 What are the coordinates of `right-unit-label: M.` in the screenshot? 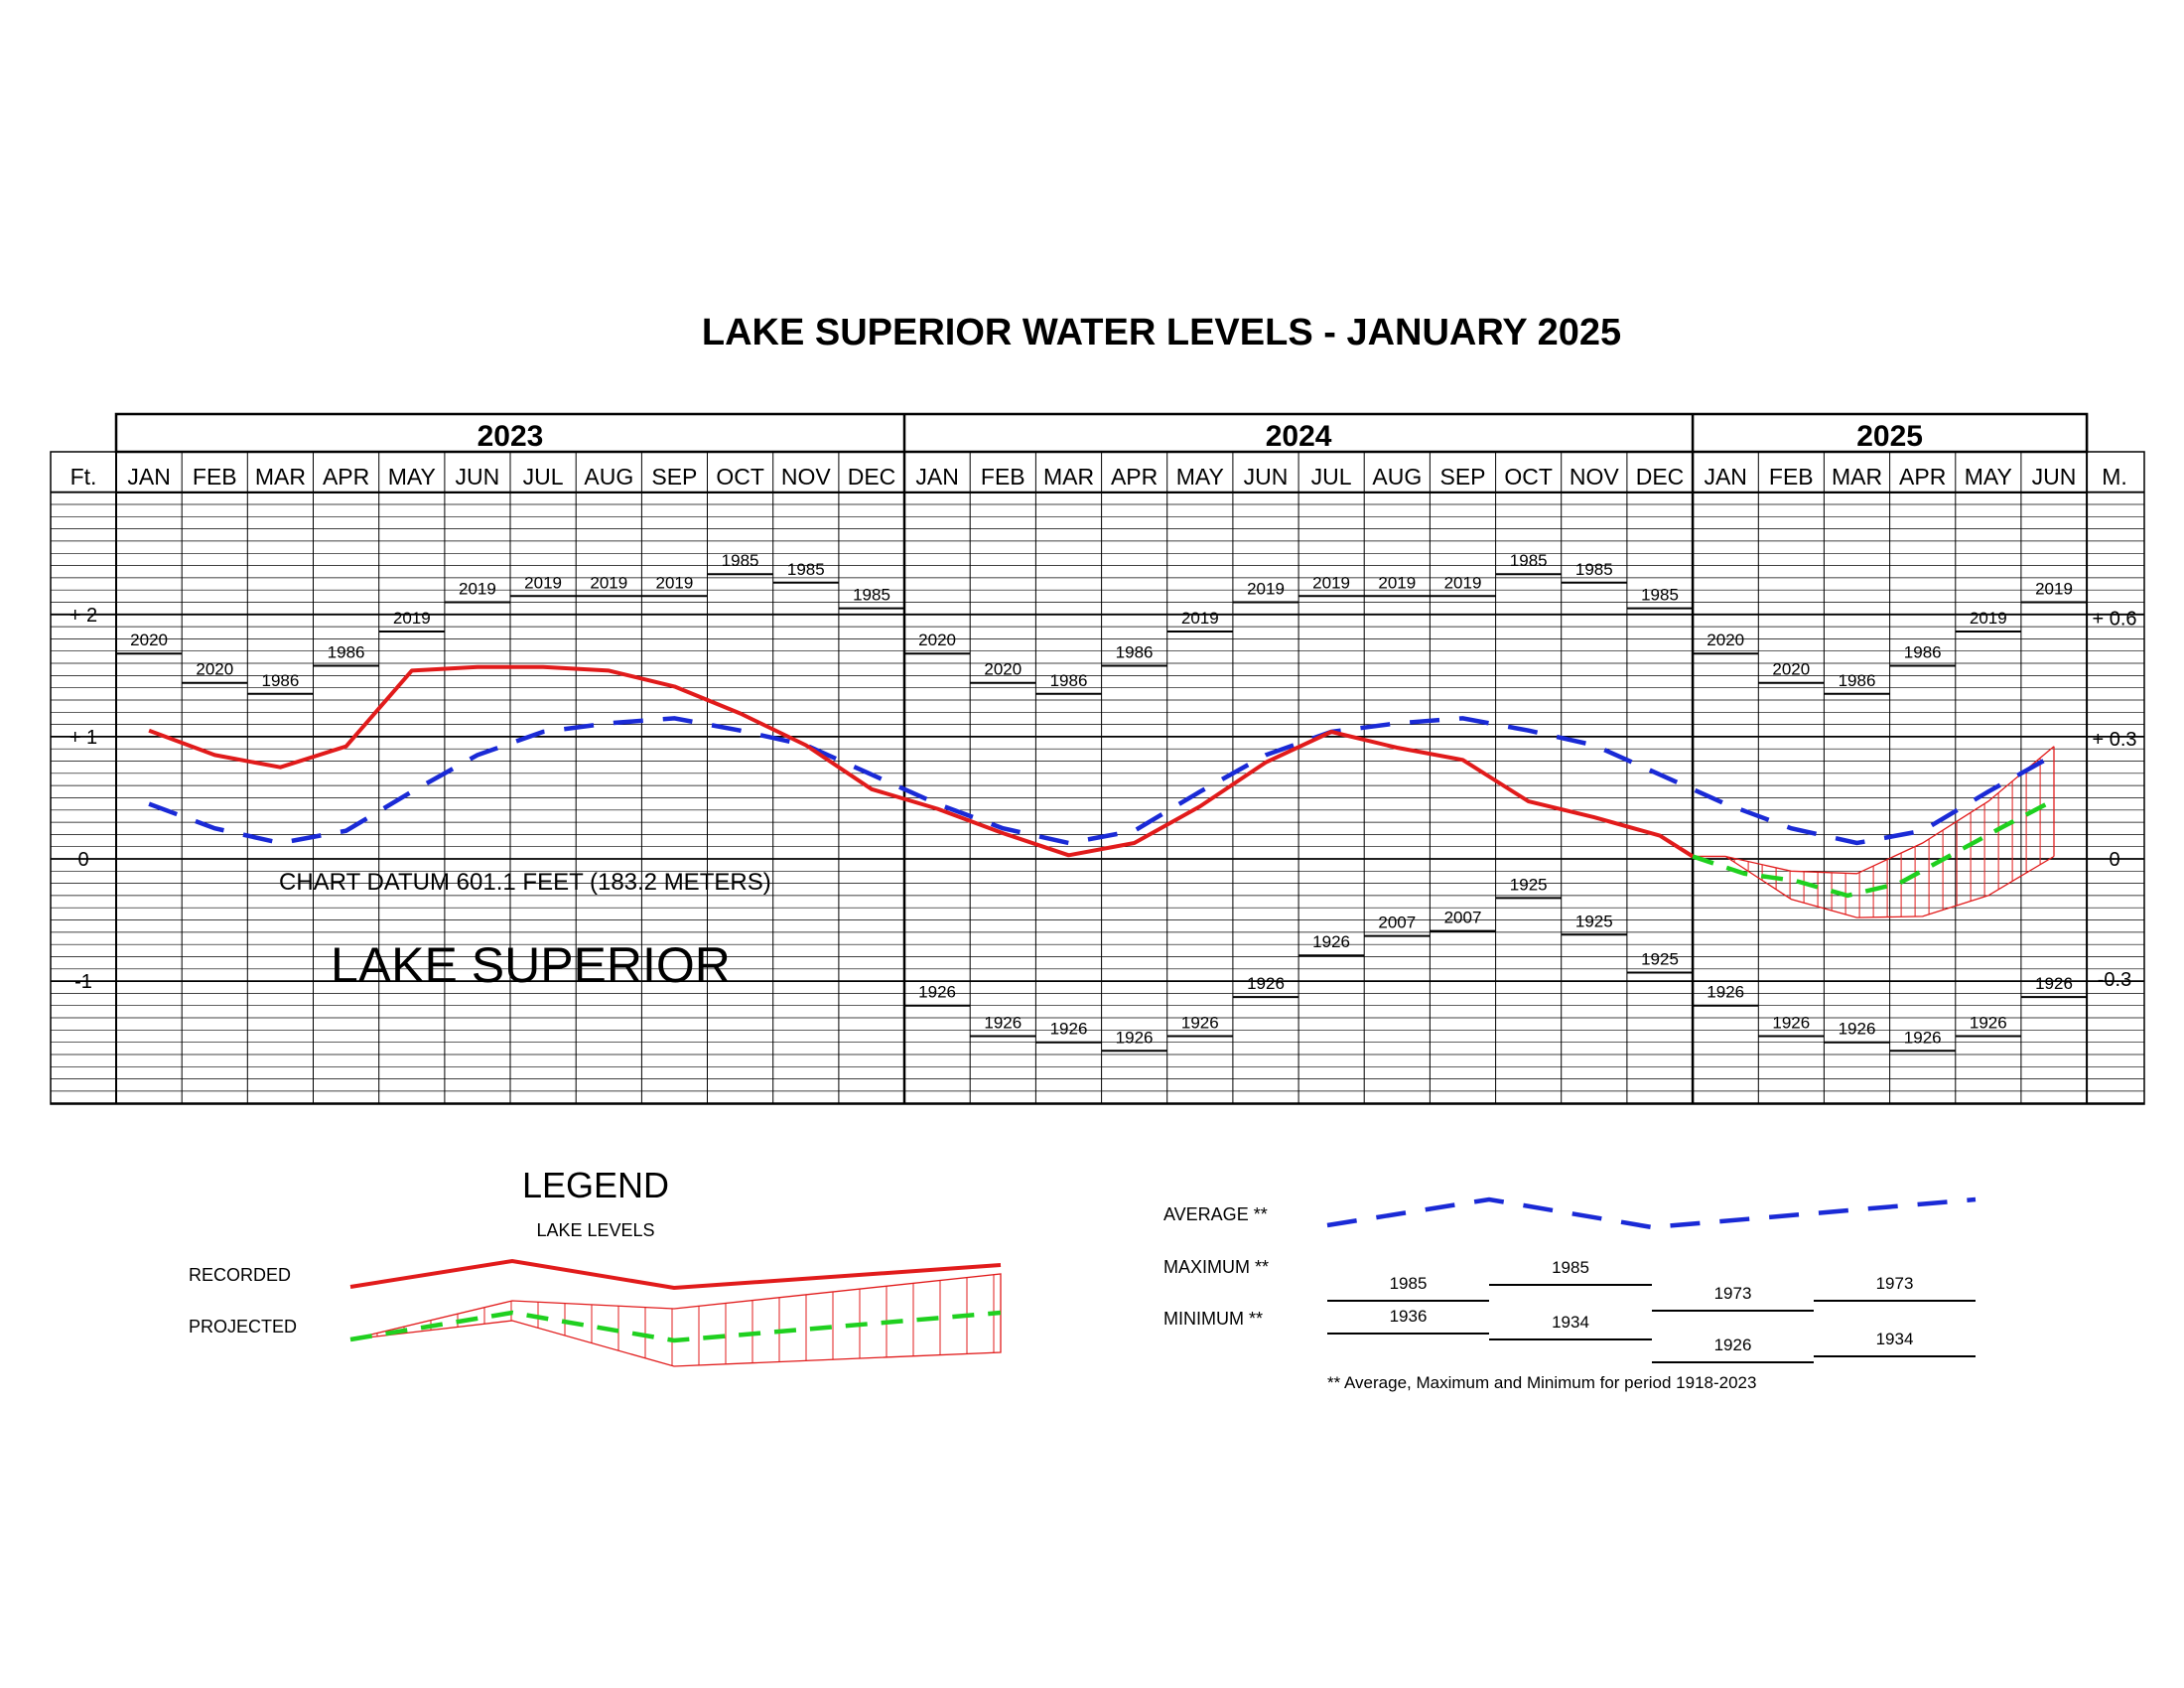 It's located at (2114, 477).